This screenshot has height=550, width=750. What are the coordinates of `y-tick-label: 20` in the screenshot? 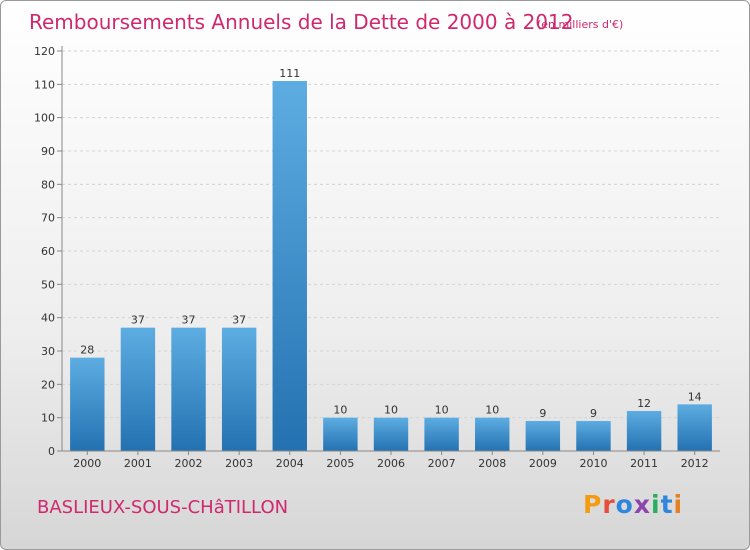 It's located at (48, 384).